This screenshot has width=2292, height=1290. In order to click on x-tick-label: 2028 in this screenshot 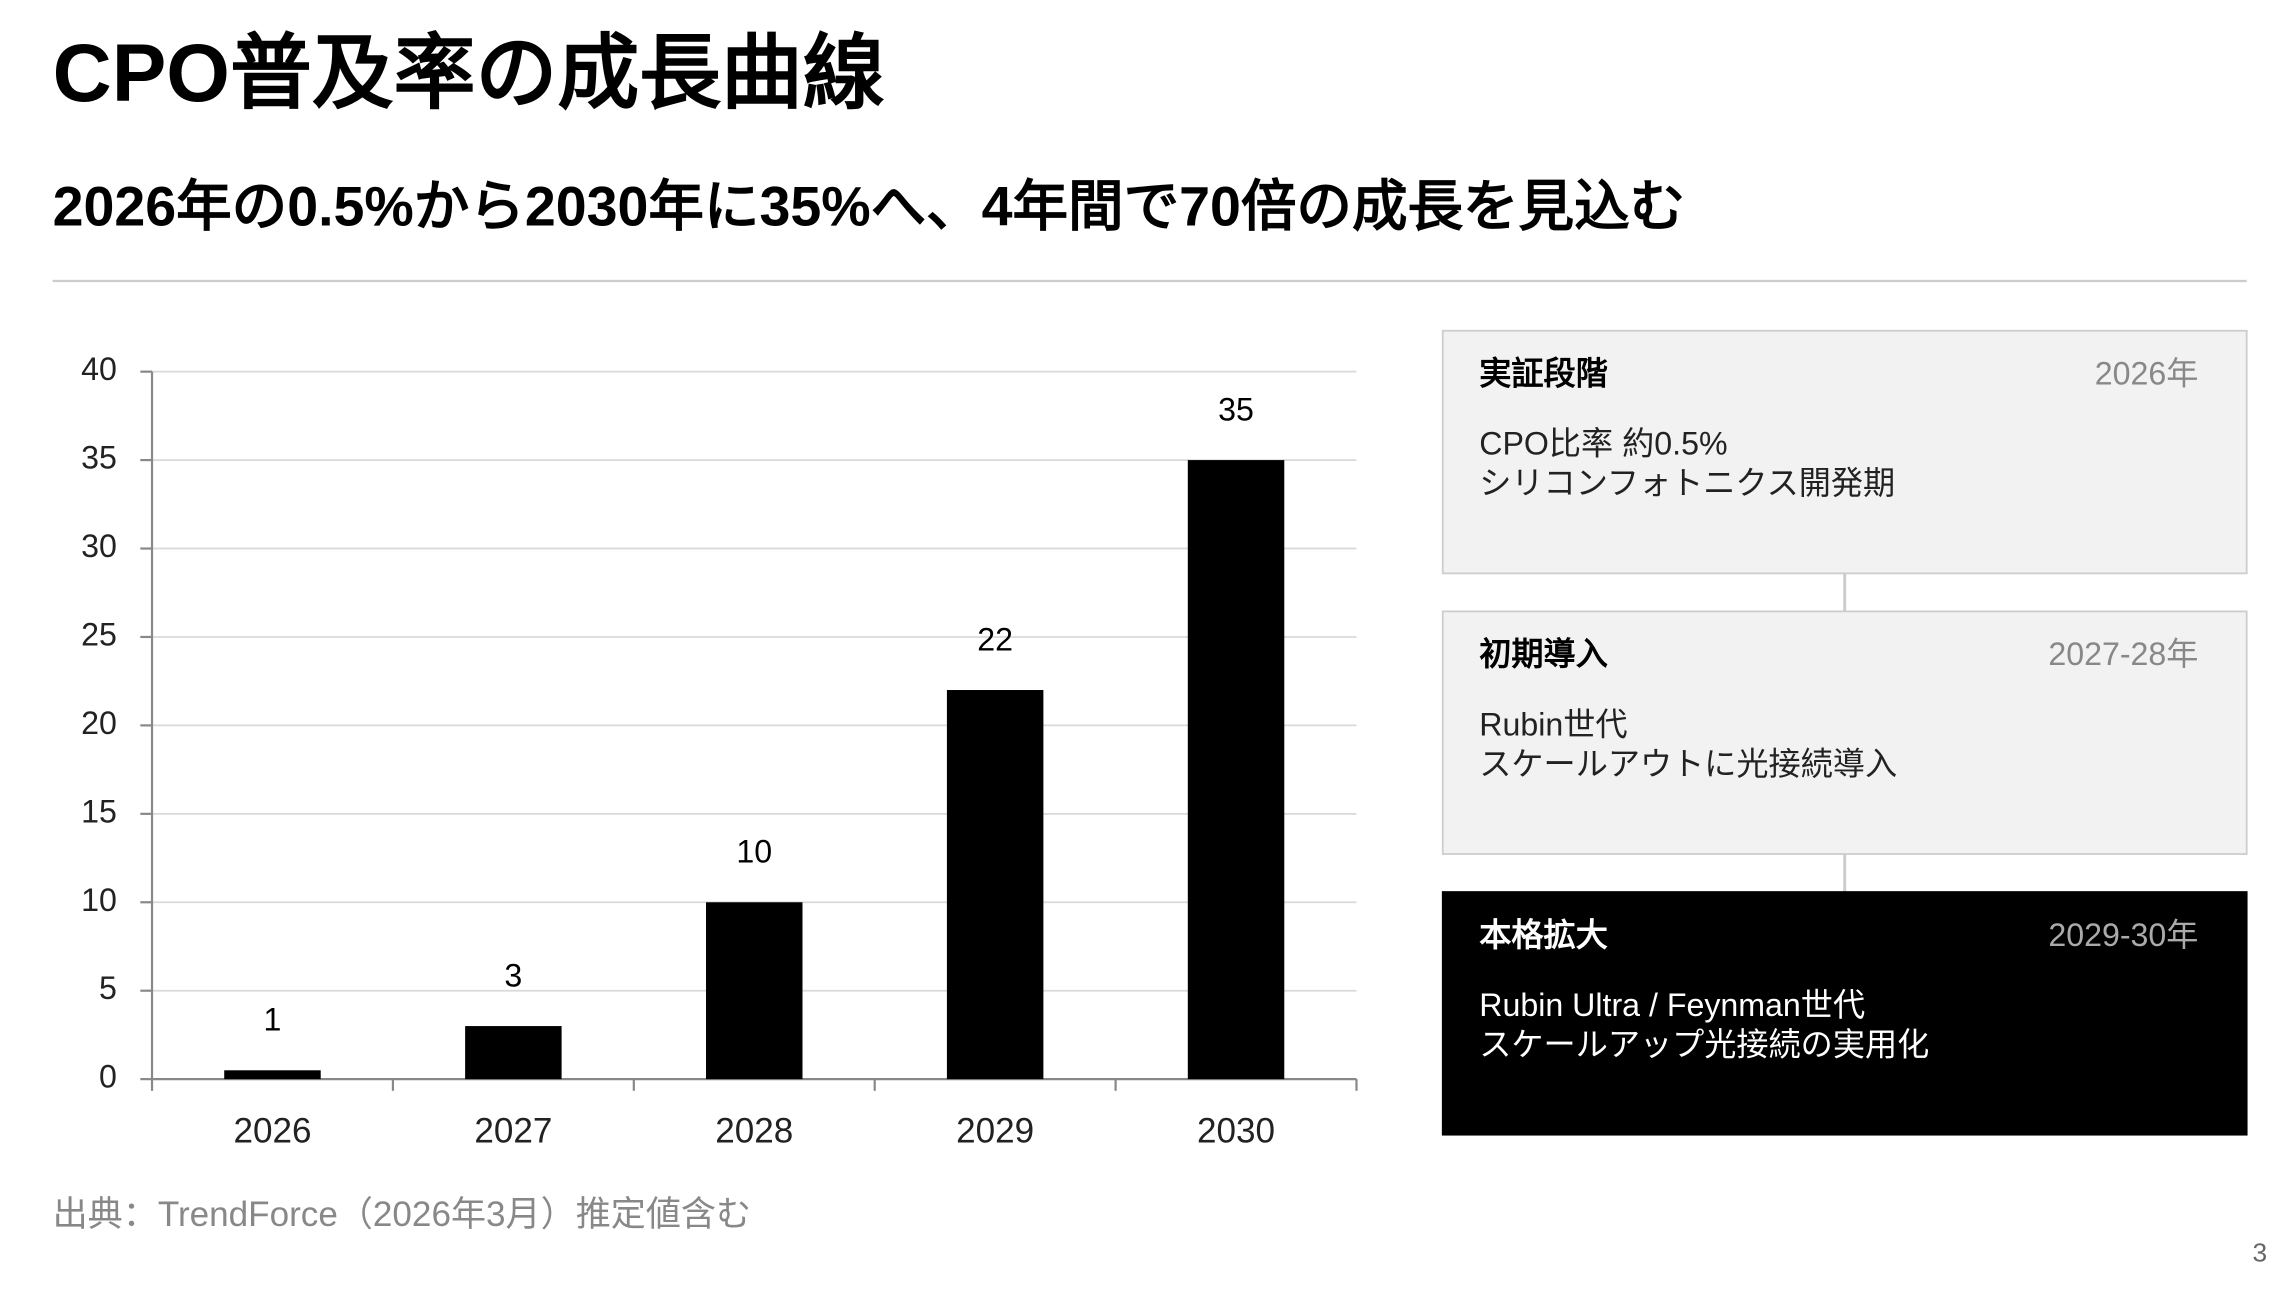, I will do `click(754, 1130)`.